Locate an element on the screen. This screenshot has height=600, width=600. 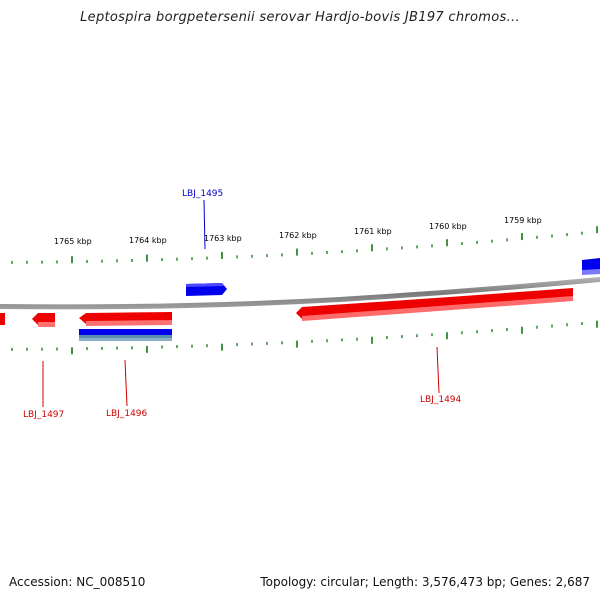
gene-label-lbj-1496: LBJ_1496 is located at coordinates (127, 414).